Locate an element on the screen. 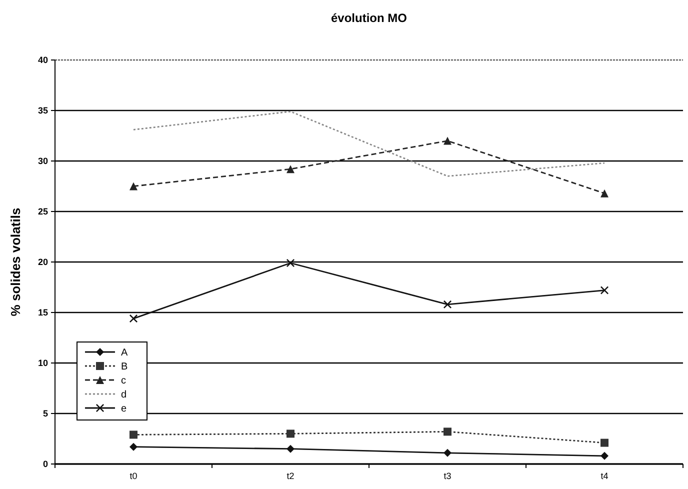  y-tick-label: 0 is located at coordinates (45, 464).